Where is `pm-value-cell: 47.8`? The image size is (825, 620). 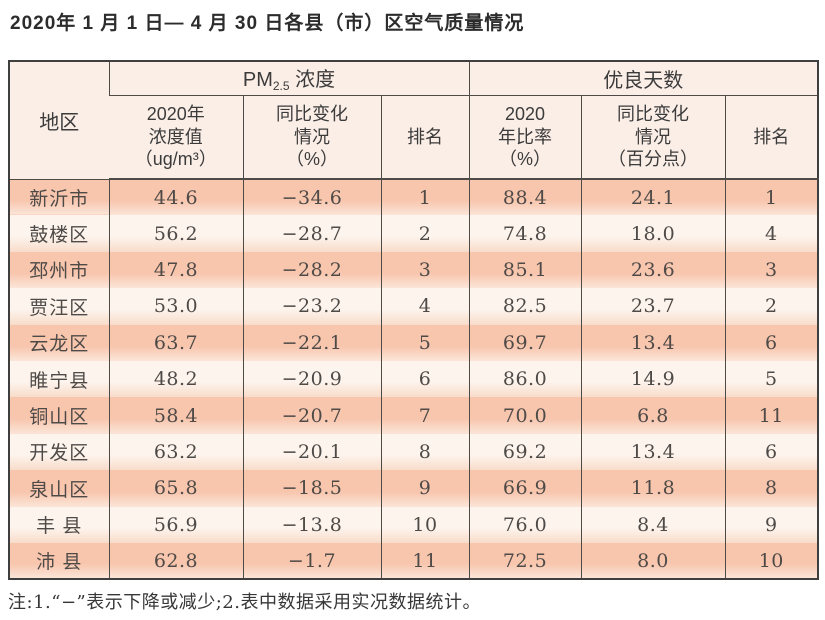
pm-value-cell: 47.8 is located at coordinates (175, 270).